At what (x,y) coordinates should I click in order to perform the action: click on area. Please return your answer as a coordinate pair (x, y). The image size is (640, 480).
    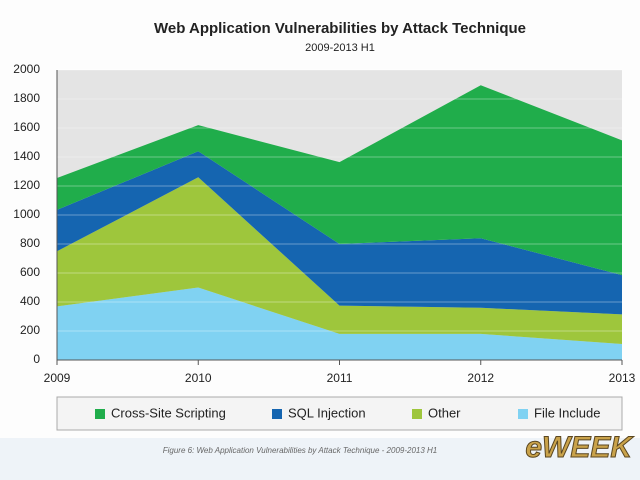
    Looking at the image, I should click on (339, 323).